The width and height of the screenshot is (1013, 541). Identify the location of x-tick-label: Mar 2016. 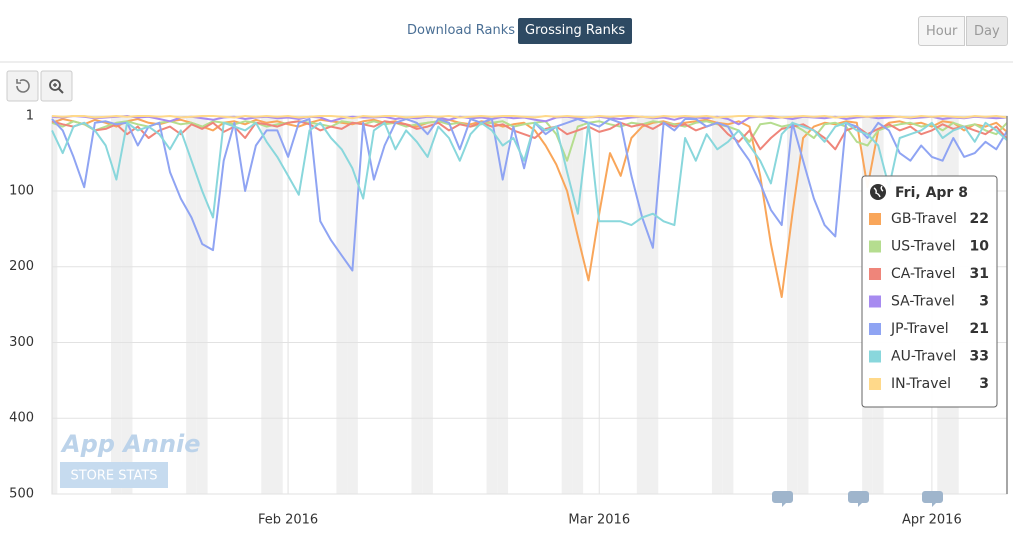
(599, 520).